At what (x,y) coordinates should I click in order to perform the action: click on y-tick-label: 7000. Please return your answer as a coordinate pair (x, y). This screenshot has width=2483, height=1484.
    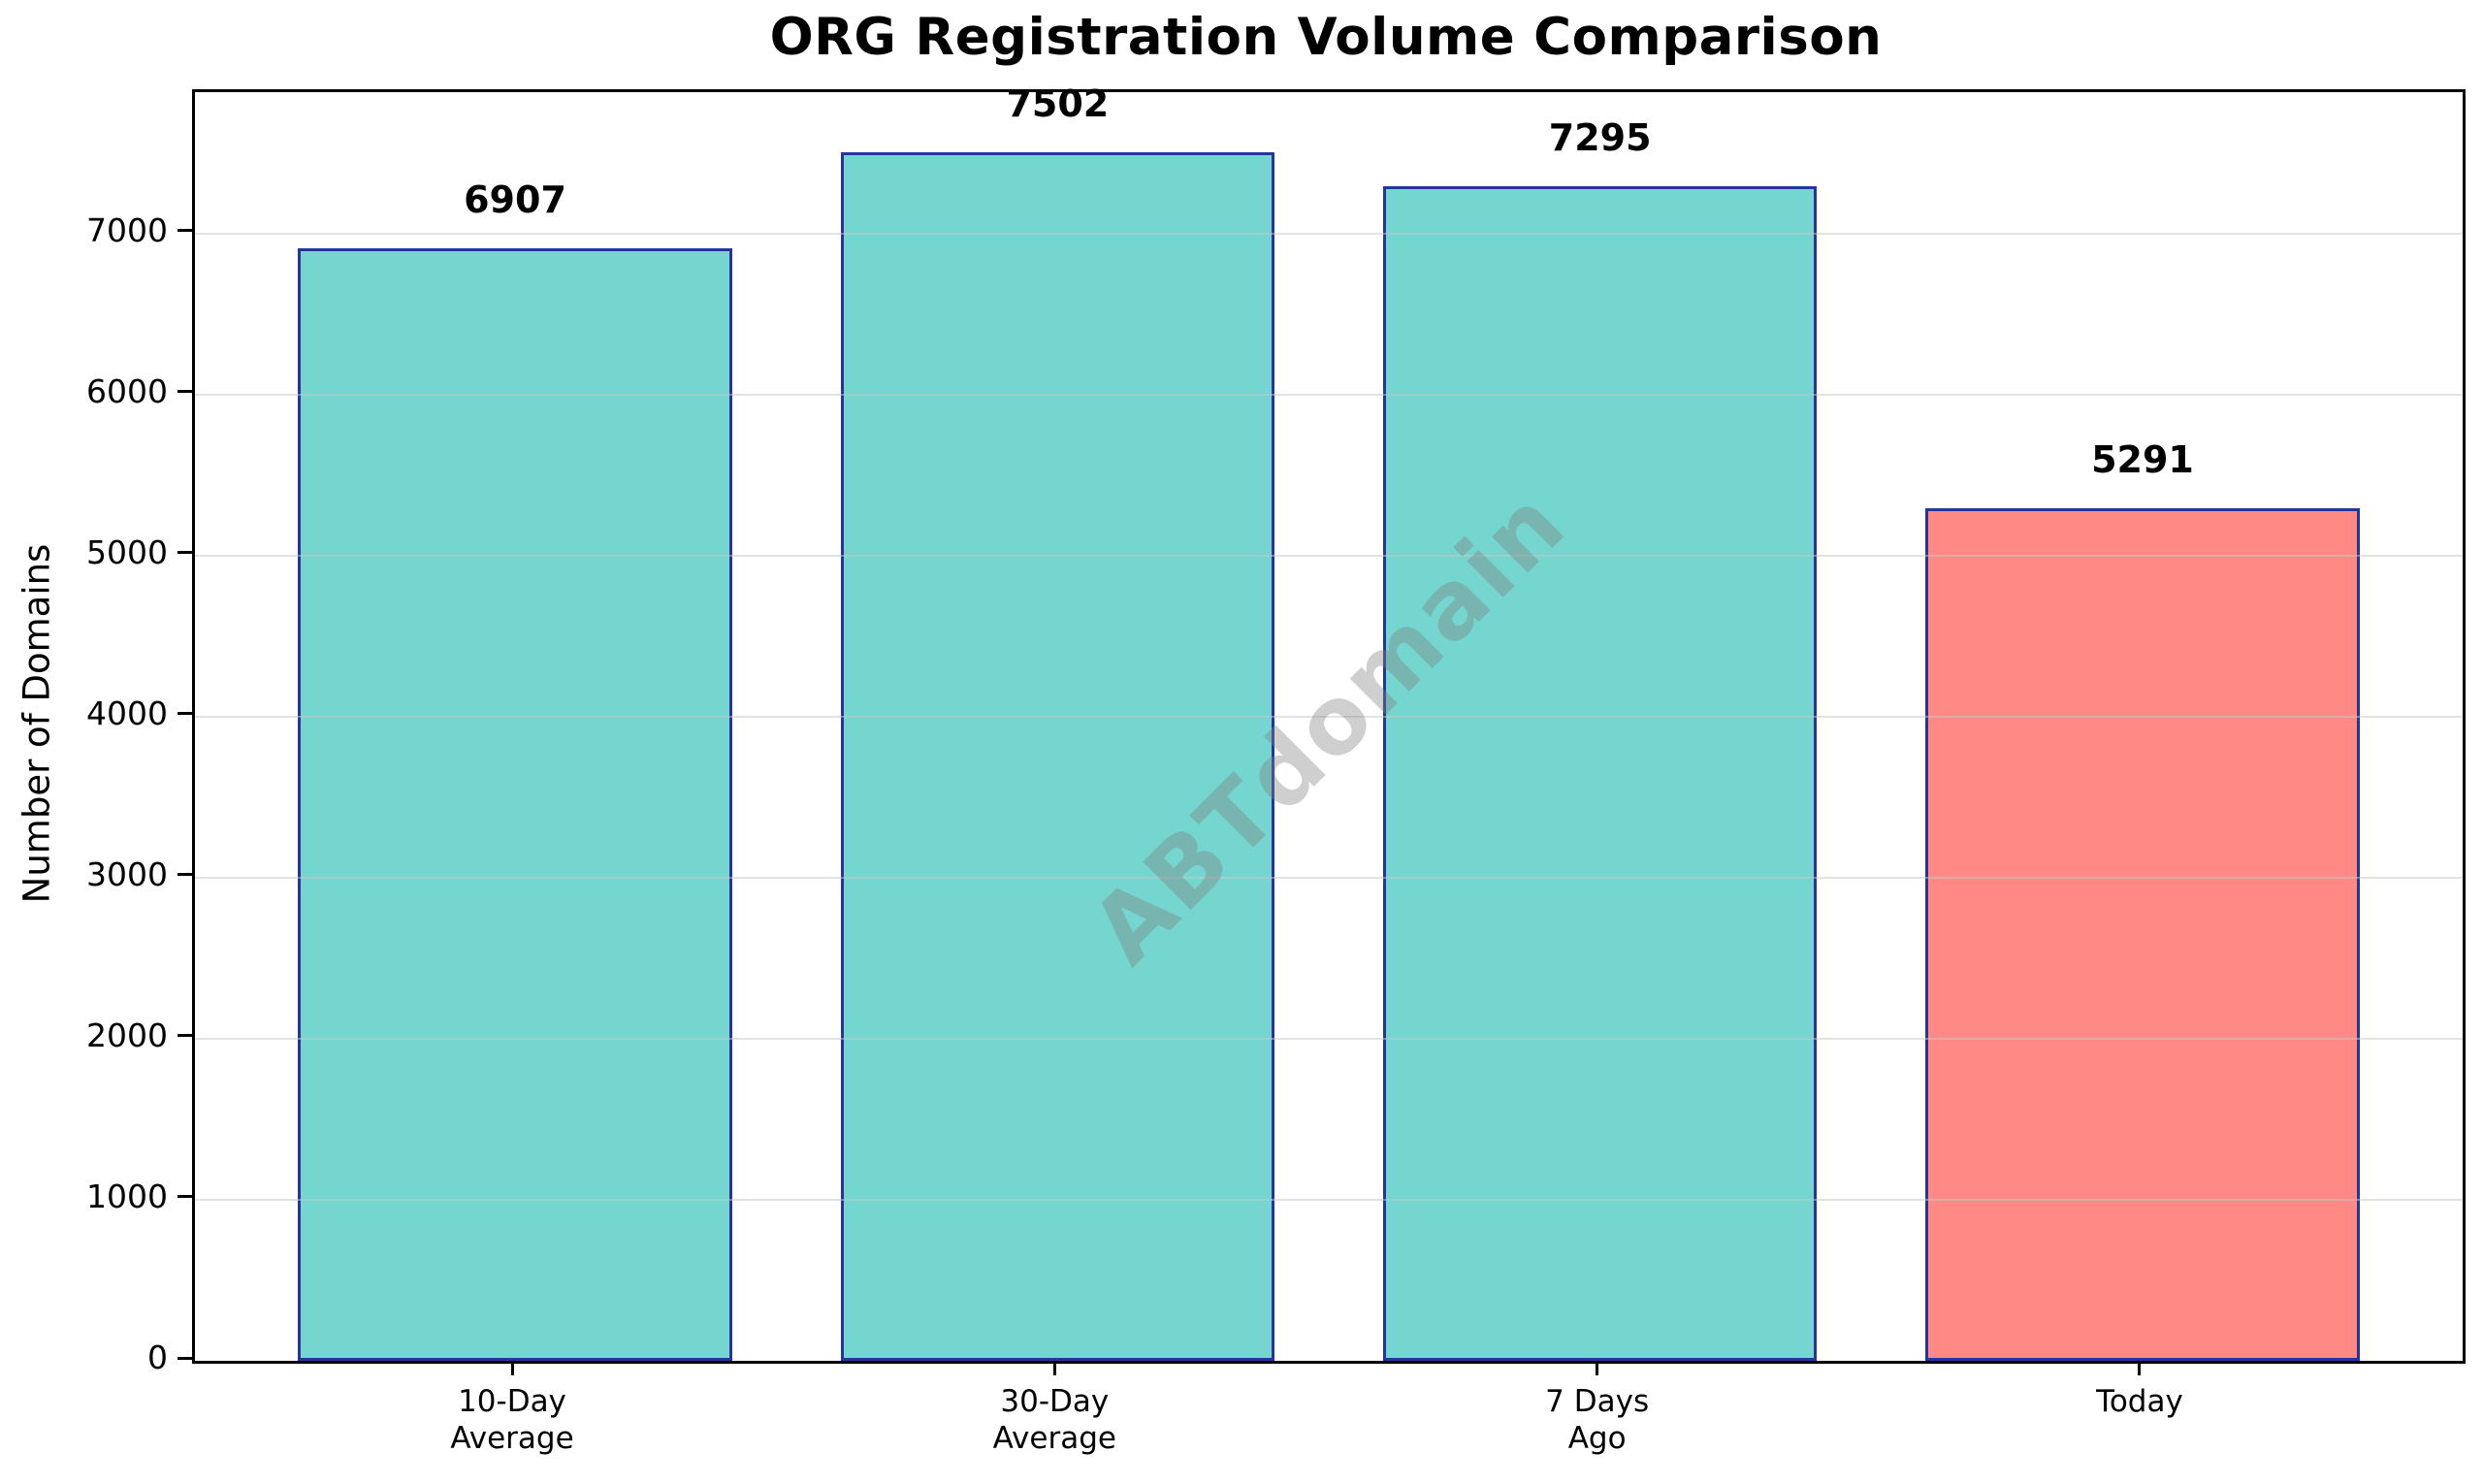
    Looking at the image, I should click on (127, 229).